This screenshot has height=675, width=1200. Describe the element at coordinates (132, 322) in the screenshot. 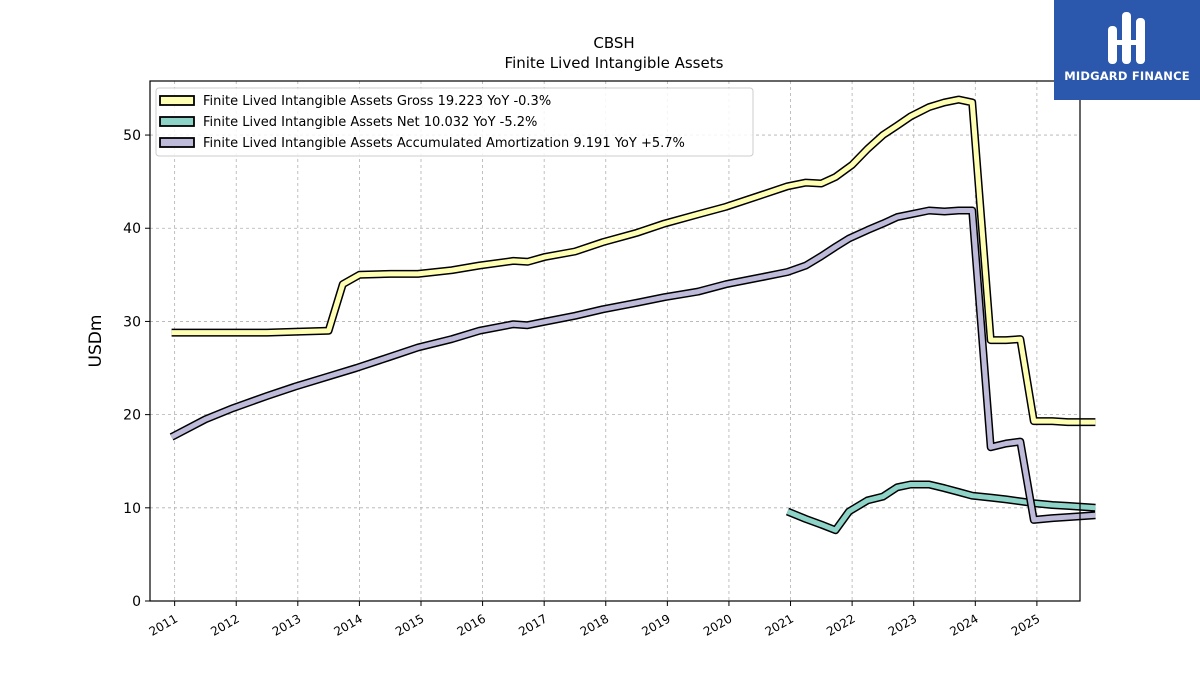

I see `y-tick-label: 30` at that location.